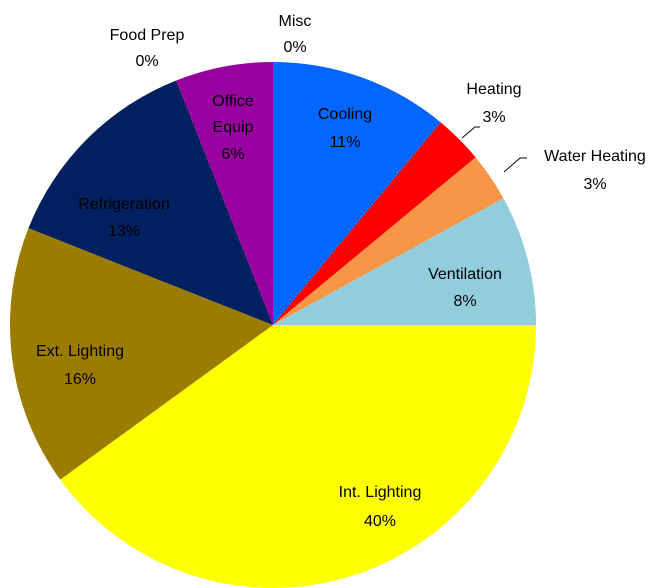 This screenshot has height=588, width=664. What do you see at coordinates (465, 274) in the screenshot?
I see `slice-label: Ventilation` at bounding box center [465, 274].